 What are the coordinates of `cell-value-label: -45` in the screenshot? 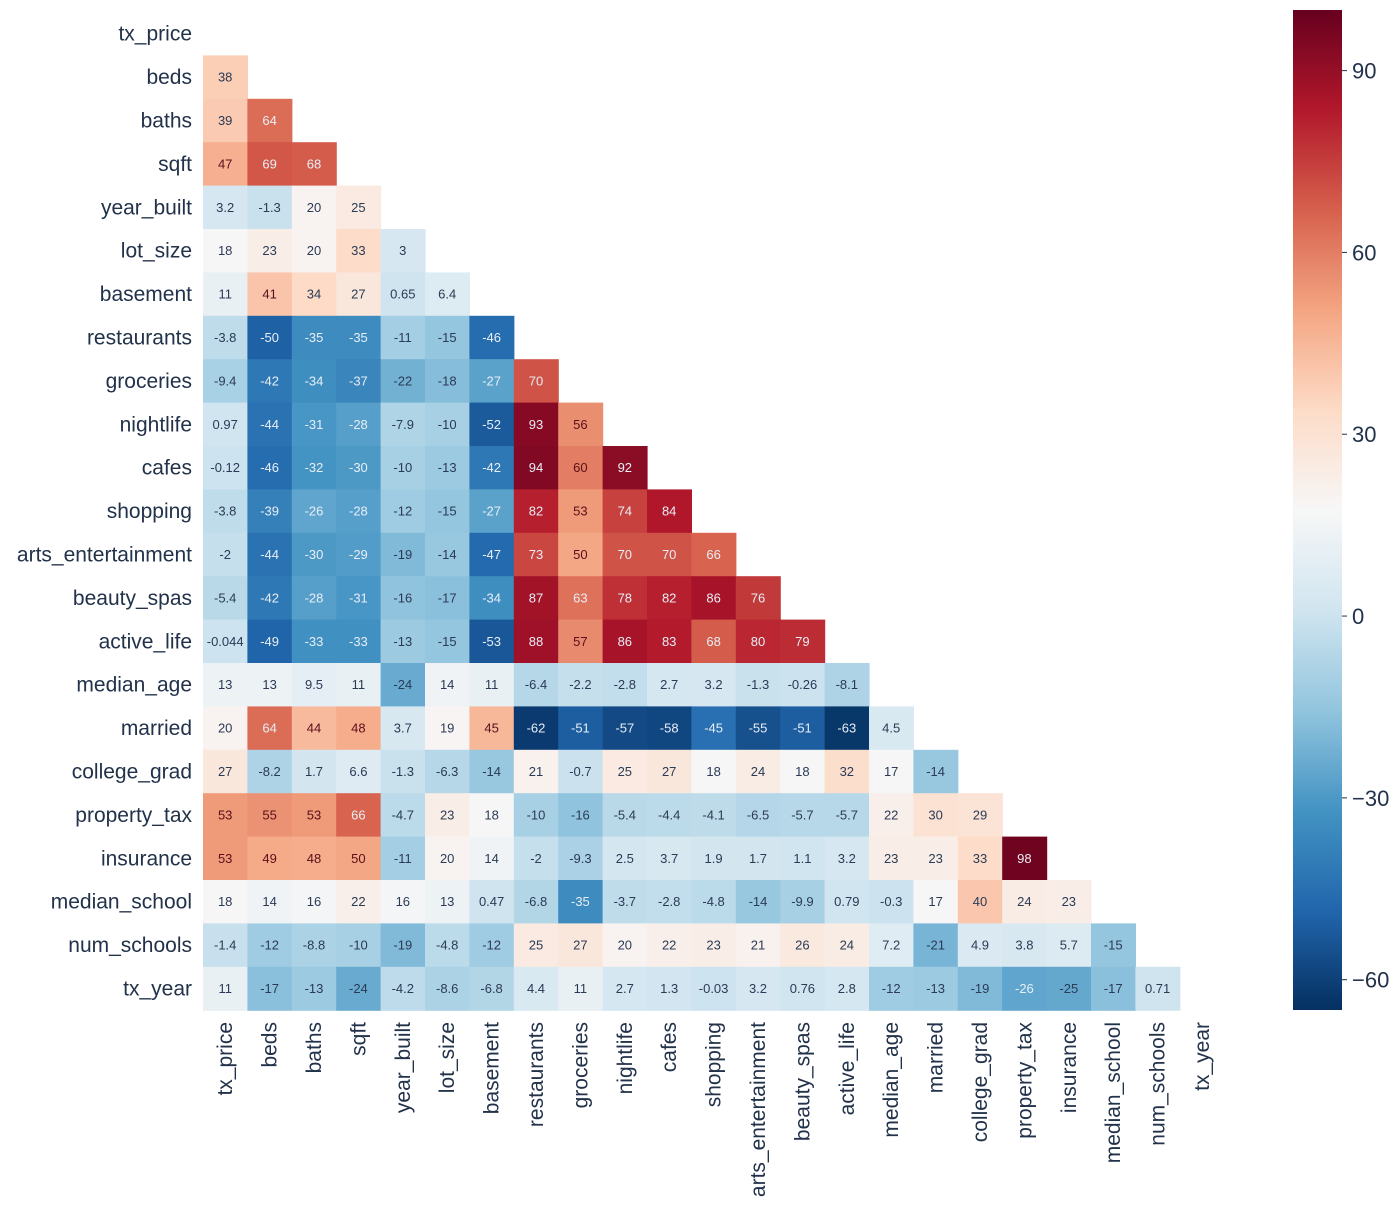 It's located at (713, 728).